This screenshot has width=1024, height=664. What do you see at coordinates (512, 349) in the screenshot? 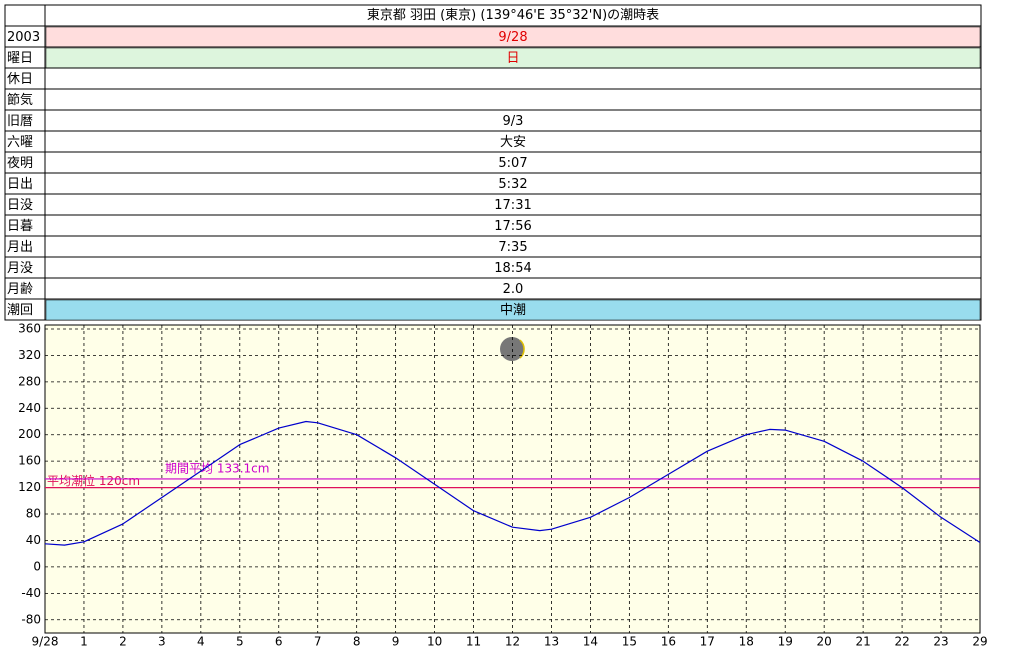
I see `moon-icon` at bounding box center [512, 349].